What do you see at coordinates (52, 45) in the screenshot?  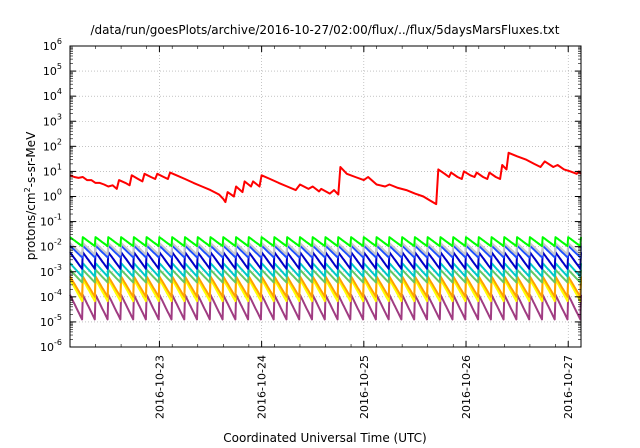 I see `y-tick-label: 10⁶` at bounding box center [52, 45].